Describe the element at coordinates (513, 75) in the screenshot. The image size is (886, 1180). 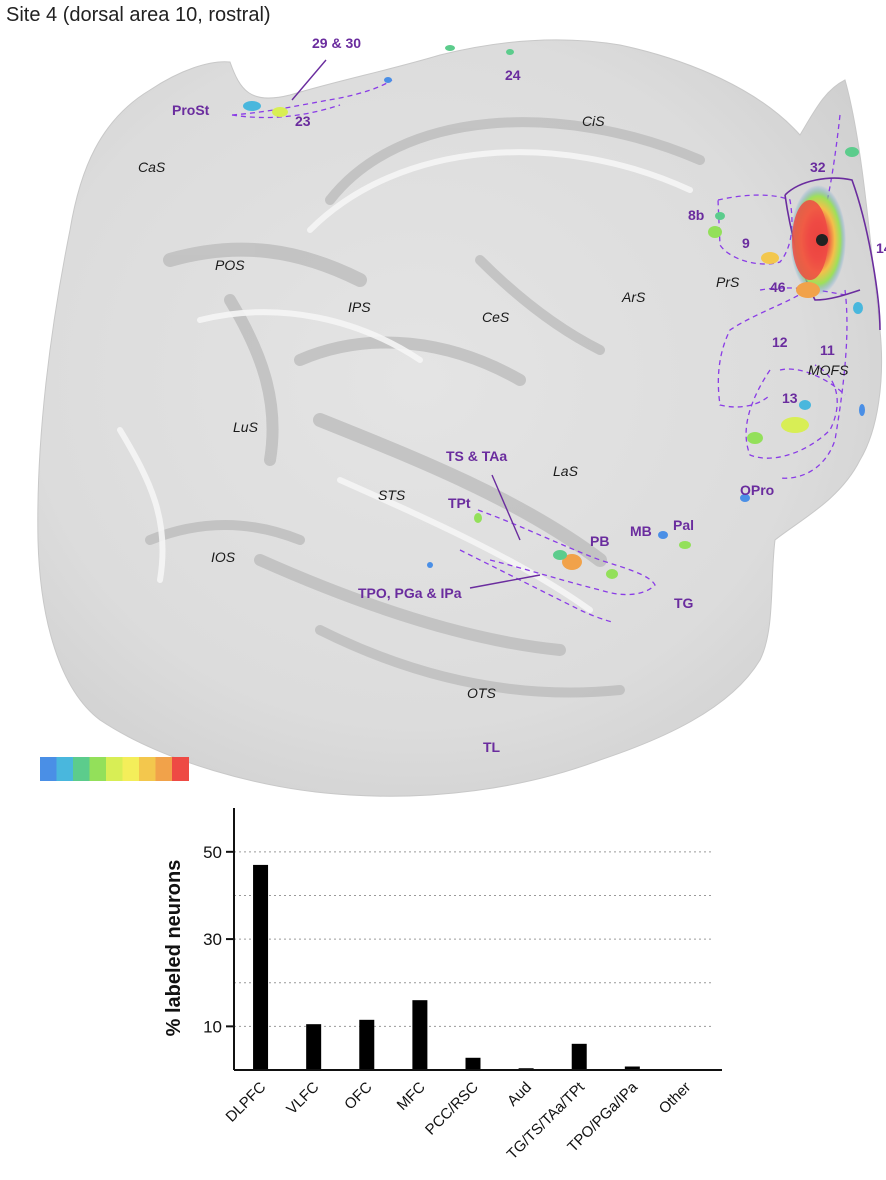
I see `area-label: 24` at that location.